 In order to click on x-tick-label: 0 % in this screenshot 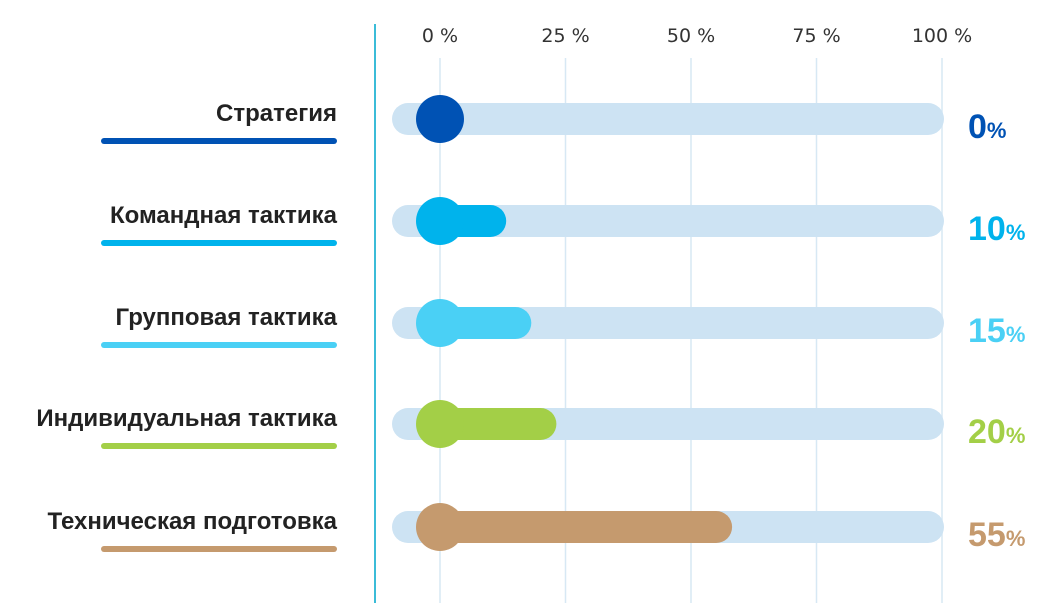, I will do `click(440, 36)`.